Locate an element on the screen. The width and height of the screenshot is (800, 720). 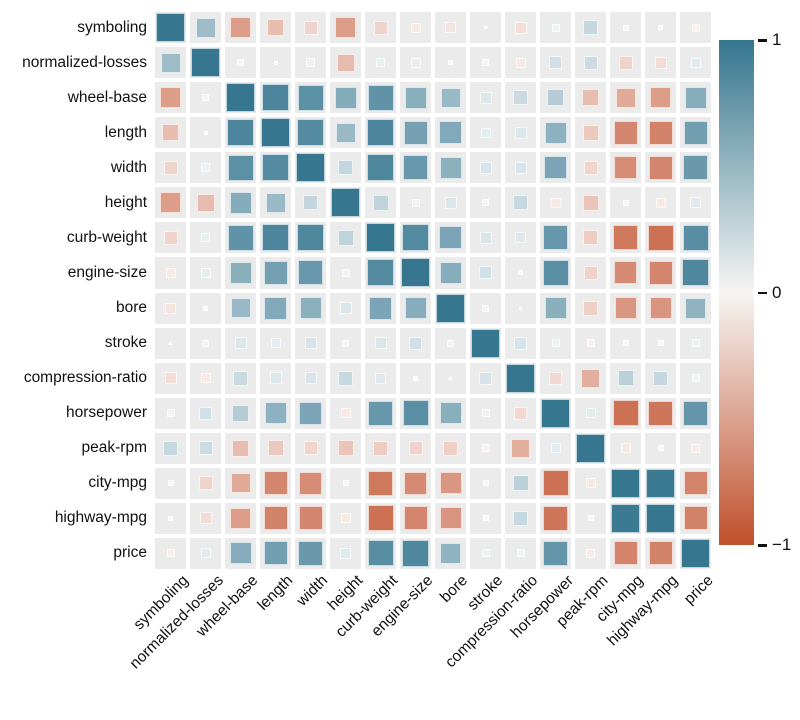
y-axis-label: price is located at coordinates (130, 553).